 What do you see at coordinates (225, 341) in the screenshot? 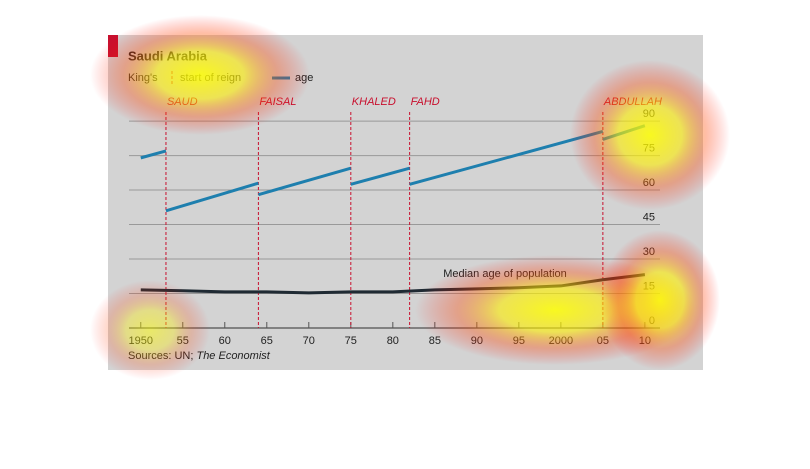
I see `x-tick-label: 60` at bounding box center [225, 341].